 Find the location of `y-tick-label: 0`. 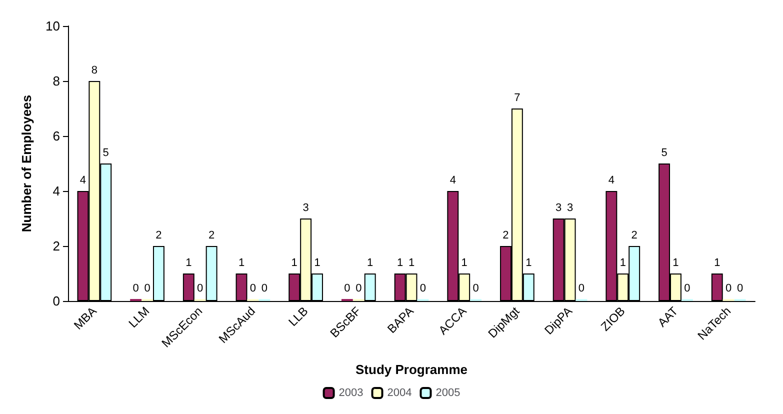

y-tick-label: 0 is located at coordinates (56, 301).